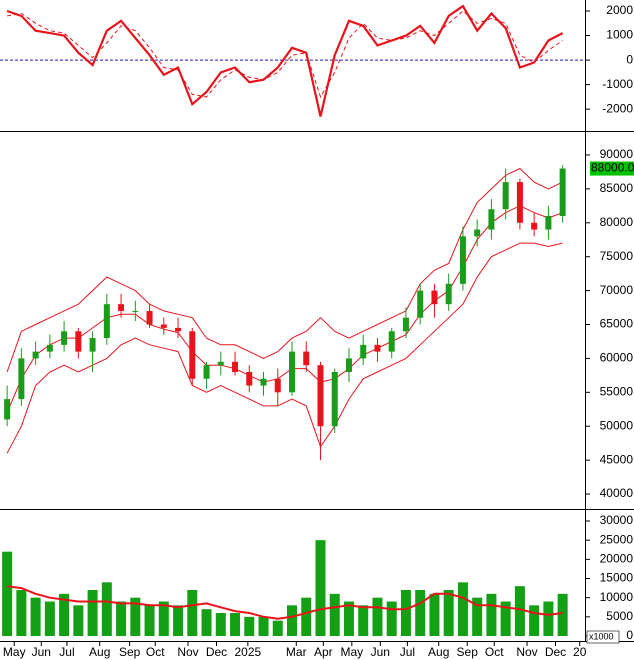 The width and height of the screenshot is (634, 660). Describe the element at coordinates (407, 652) in the screenshot. I see `x-tick-label: Jul` at that location.